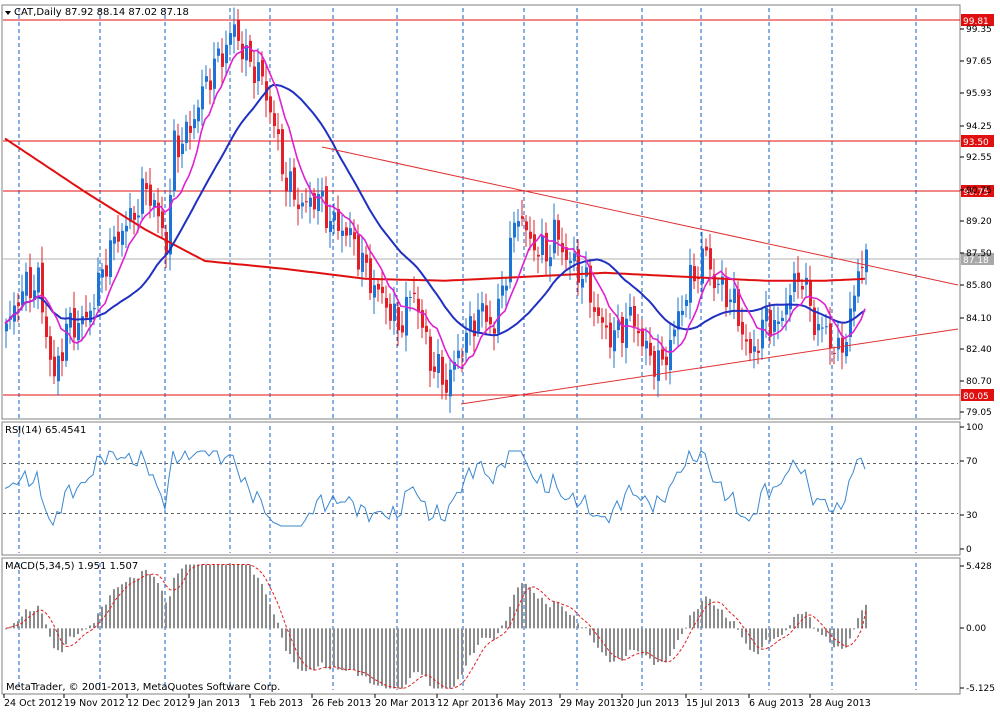 This screenshot has width=1000, height=715. I want to click on x-tick-label: 9 Jan 2013, so click(214, 703).